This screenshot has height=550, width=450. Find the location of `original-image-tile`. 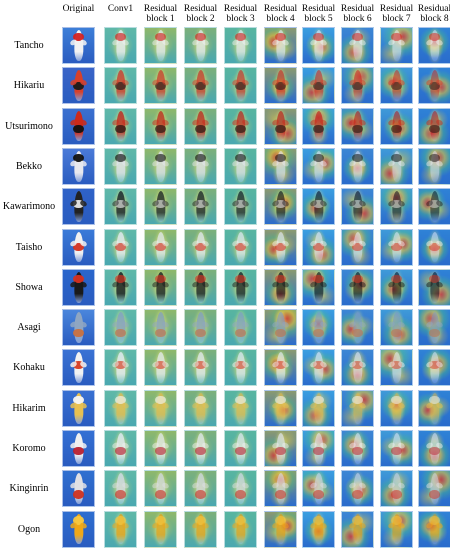

original-image-tile is located at coordinates (78, 86).